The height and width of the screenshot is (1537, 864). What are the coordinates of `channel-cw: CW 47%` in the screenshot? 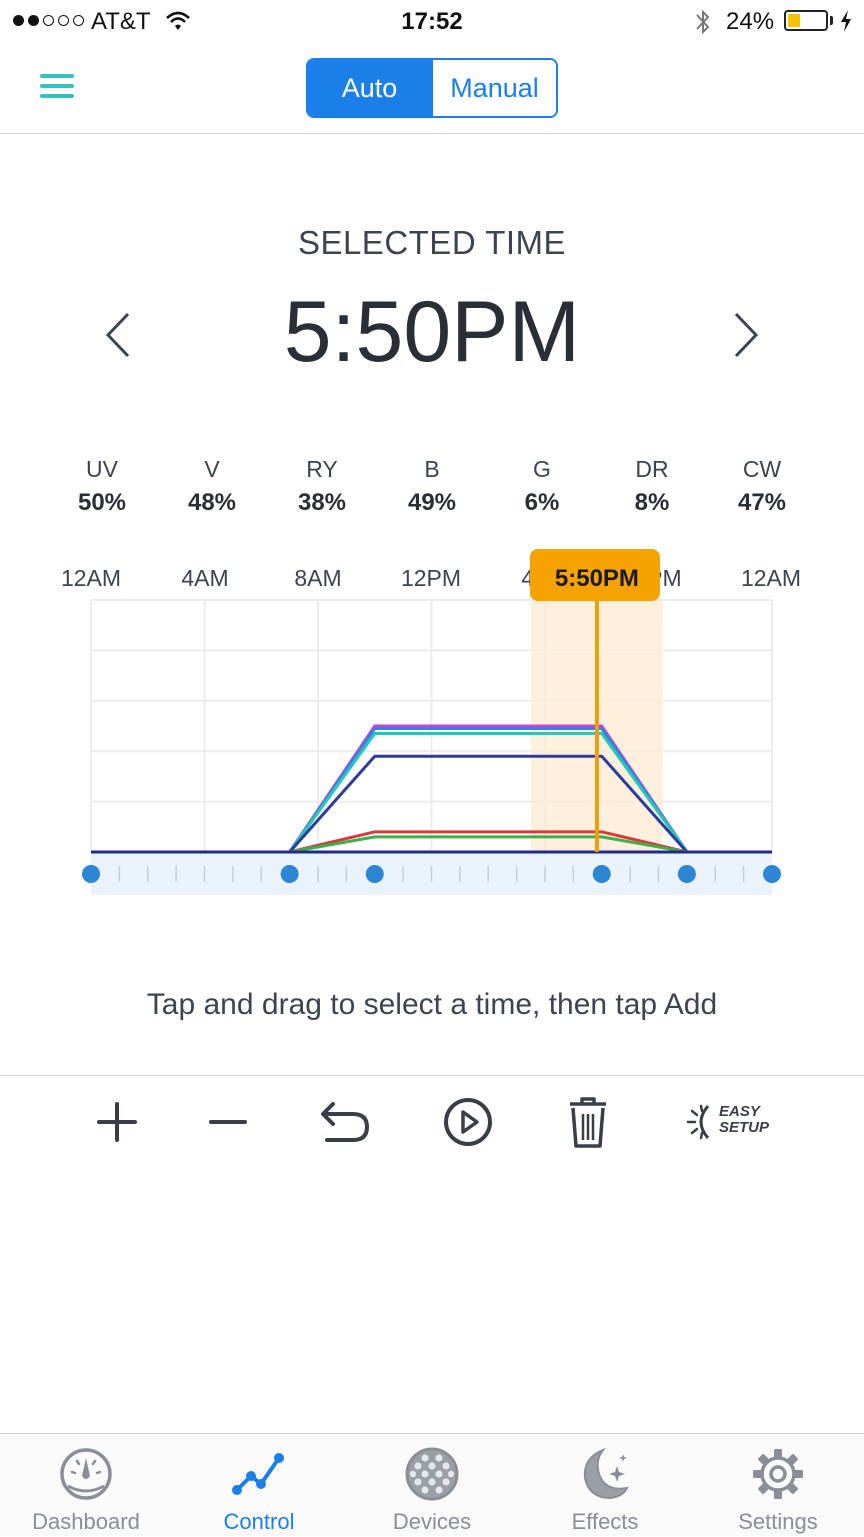 It's located at (762, 486).